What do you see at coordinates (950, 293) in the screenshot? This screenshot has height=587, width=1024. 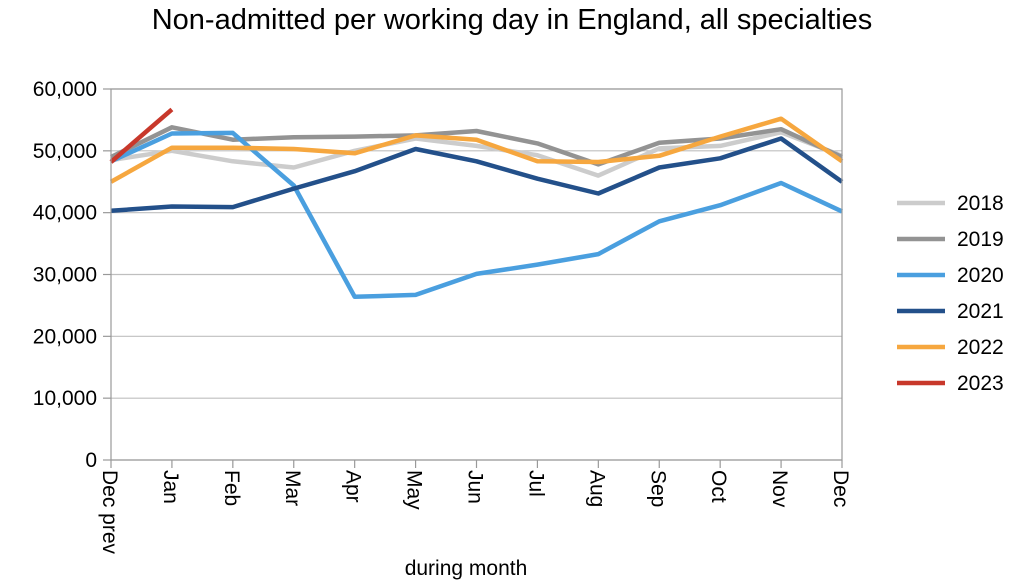 I see `legend: 2018 2019 2020 2021 2022 2023` at bounding box center [950, 293].